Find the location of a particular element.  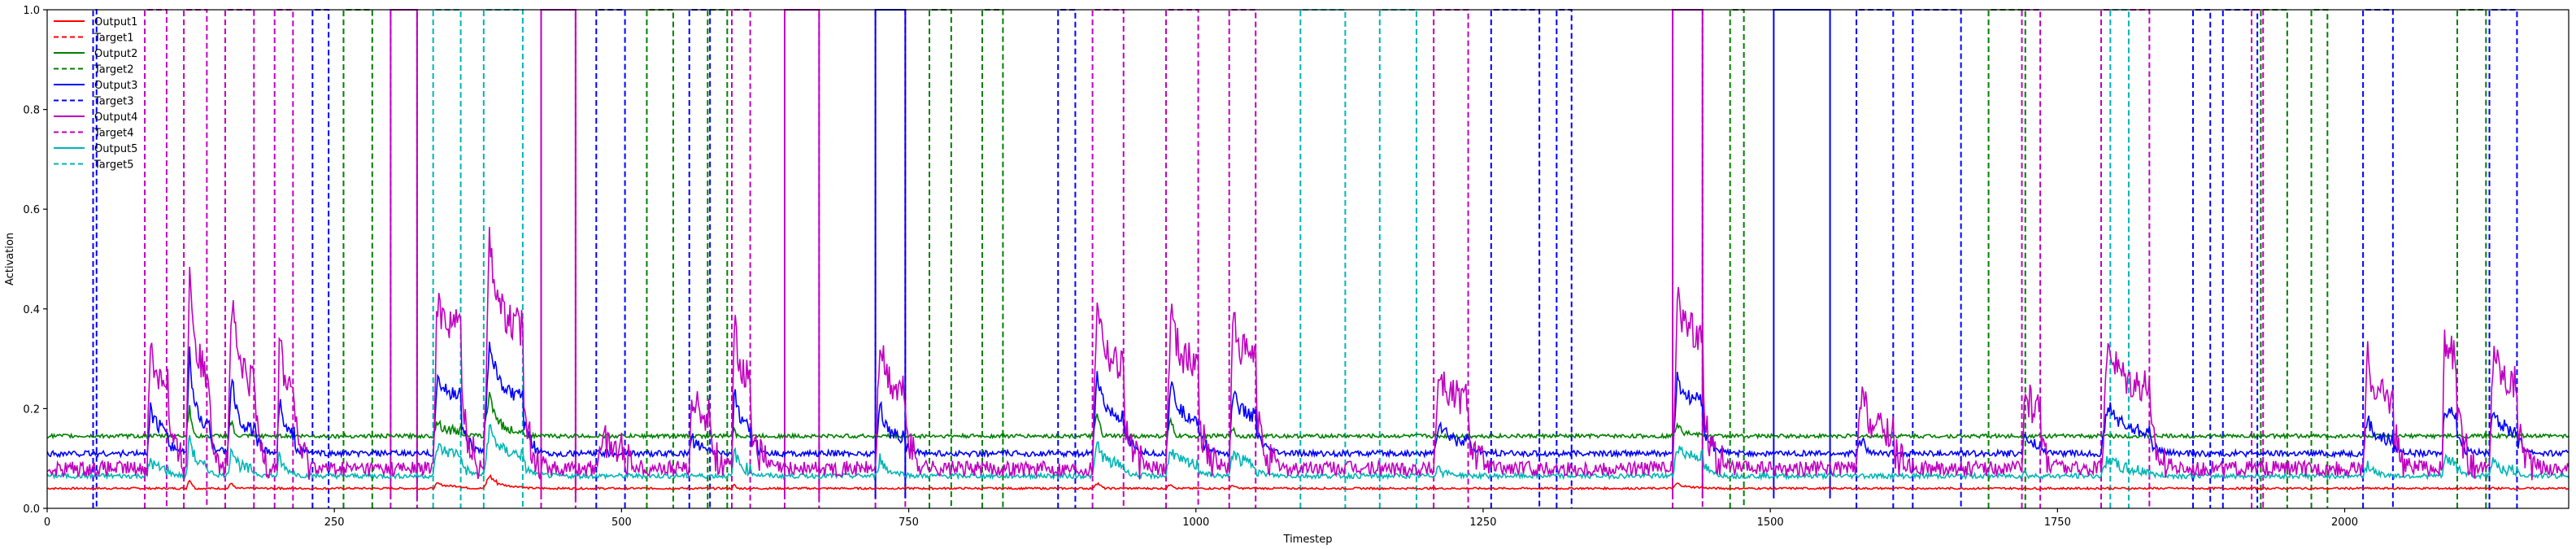

x-tick-label: 1250 is located at coordinates (1482, 523).